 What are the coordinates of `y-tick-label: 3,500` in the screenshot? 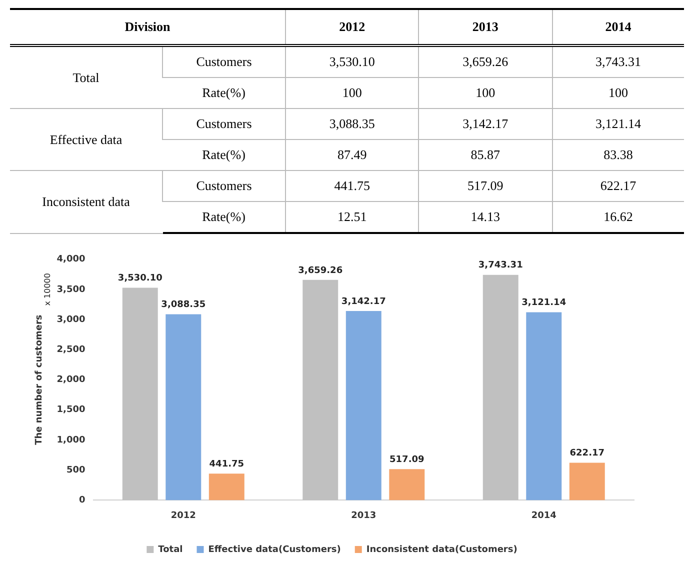 It's located at (71, 289).